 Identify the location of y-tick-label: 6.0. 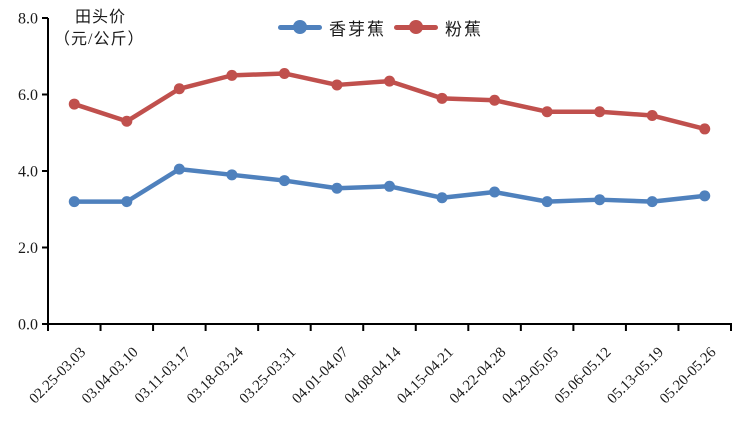
(28, 95).